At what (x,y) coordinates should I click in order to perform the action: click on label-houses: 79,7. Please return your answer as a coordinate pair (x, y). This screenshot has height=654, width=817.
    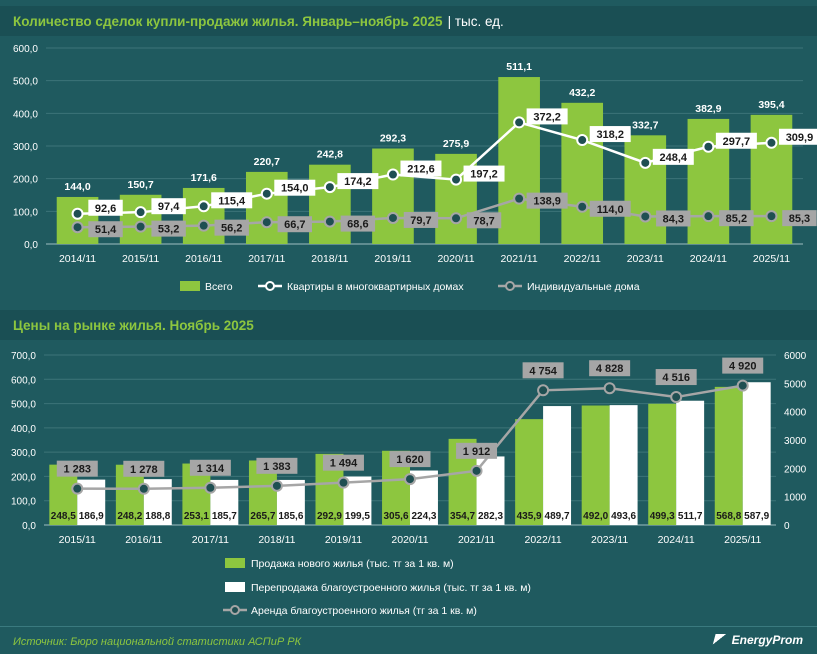
    Looking at the image, I should click on (420, 221).